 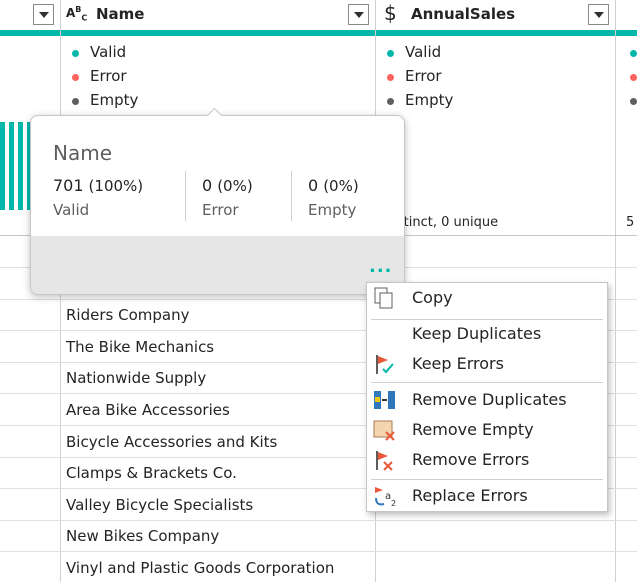 I want to click on column-header-row, so click(x=318, y=15).